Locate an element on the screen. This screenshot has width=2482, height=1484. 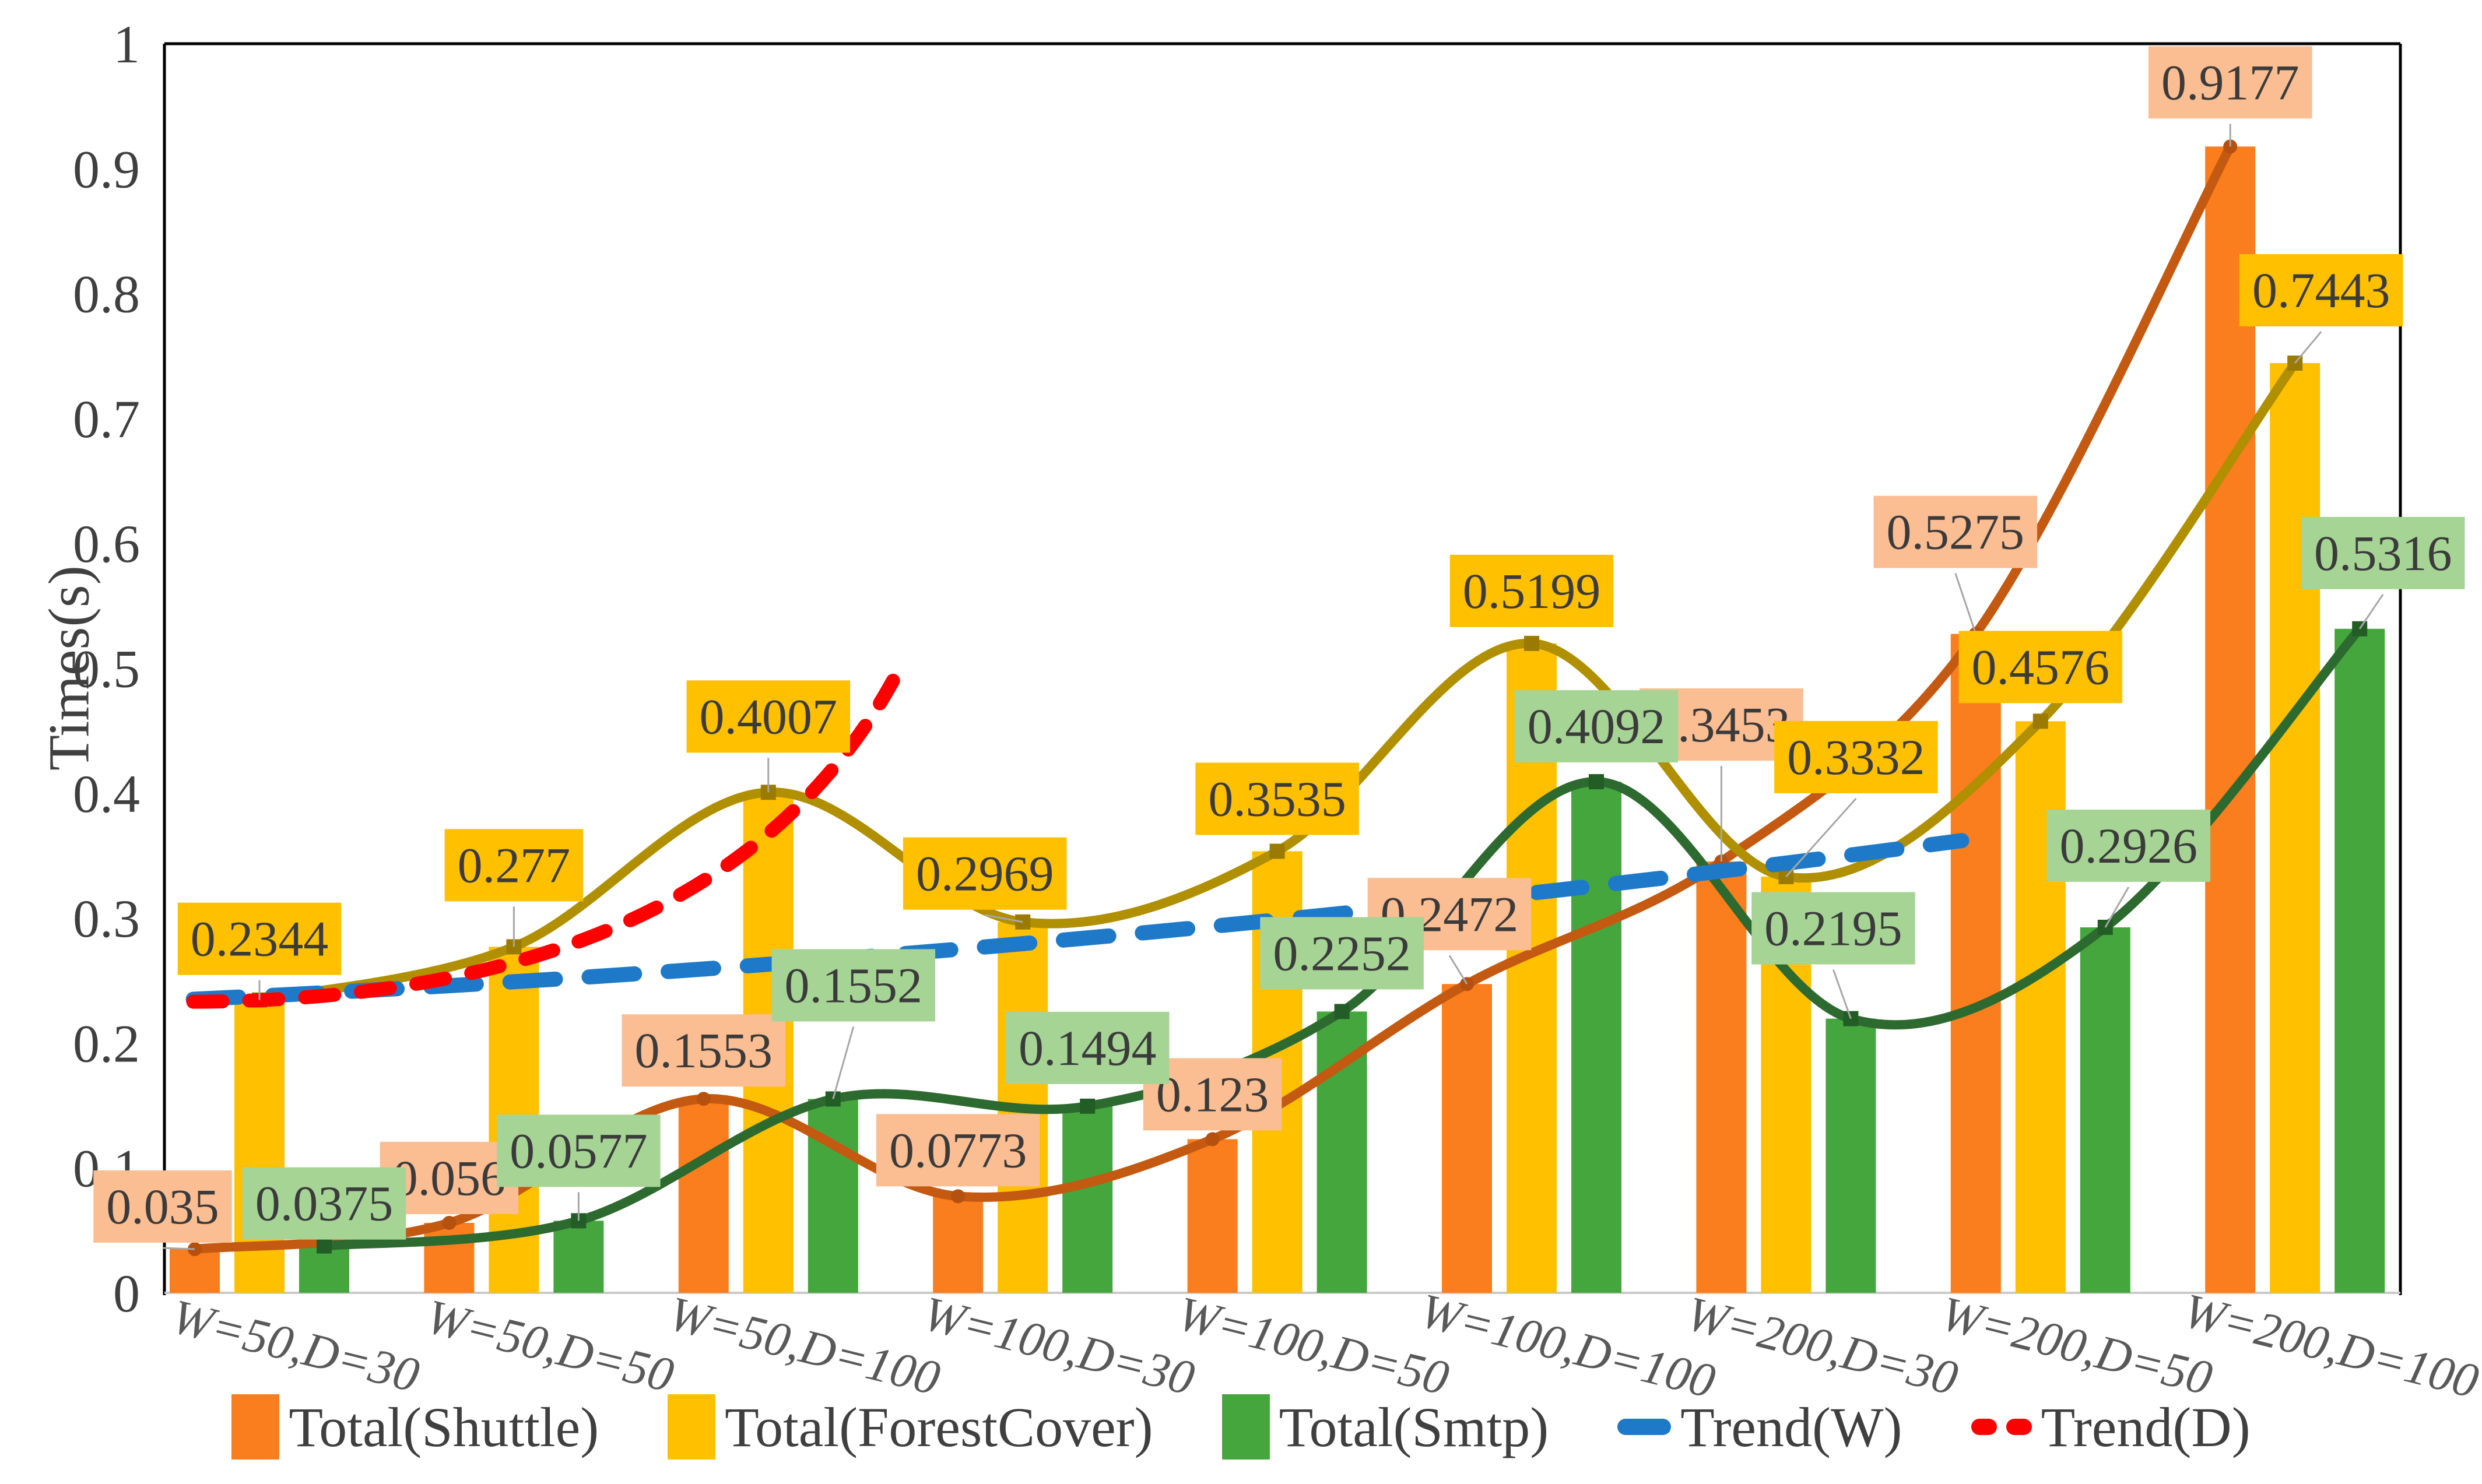
bar-Total(Smtp)-W=50,D=100 is located at coordinates (833, 1196).